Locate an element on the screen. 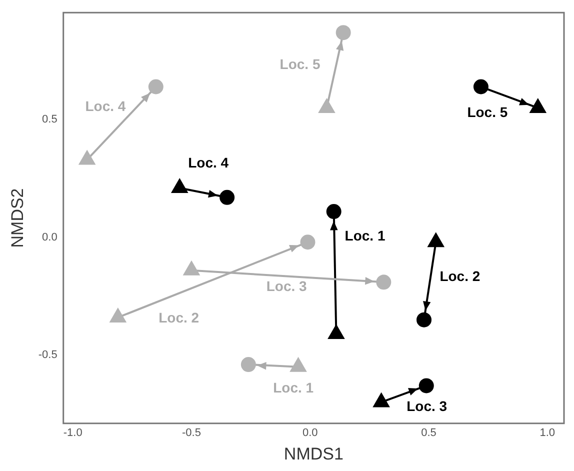  y-tick-label: 0.0 is located at coordinates (50, 237).